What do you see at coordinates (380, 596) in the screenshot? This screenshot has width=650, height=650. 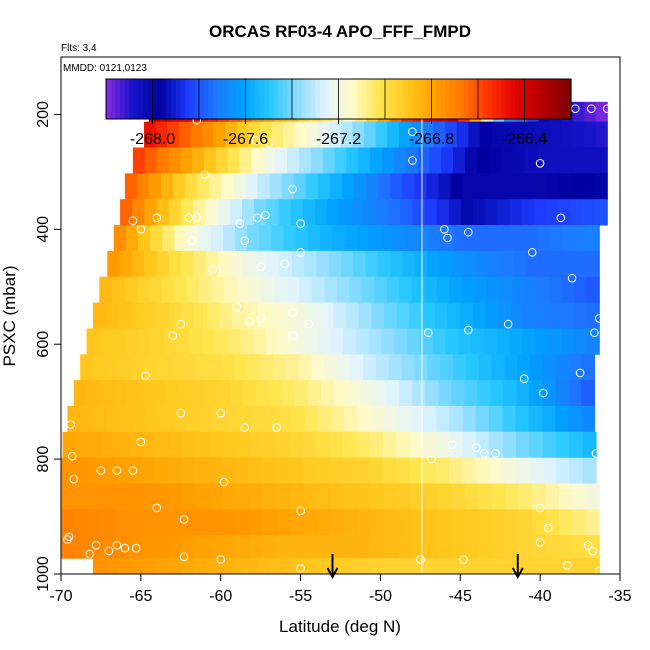 I see `x-tick-label: -50` at bounding box center [380, 596].